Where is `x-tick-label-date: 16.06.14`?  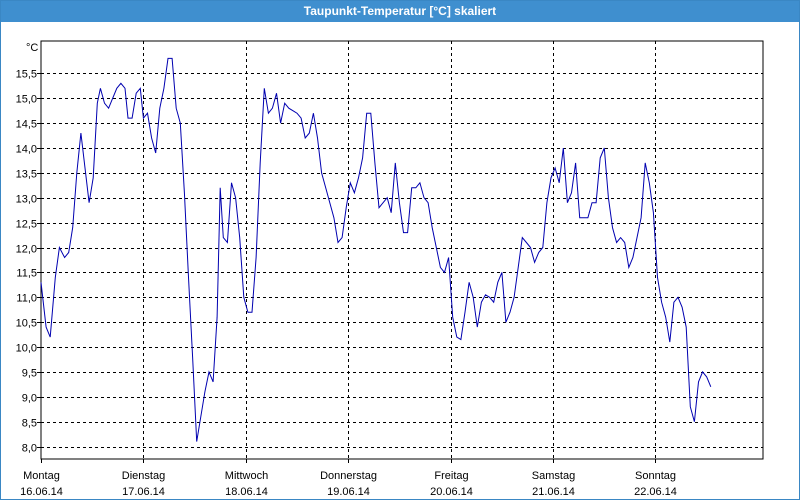 x-tick-label-date: 16.06.14 is located at coordinates (41, 492).